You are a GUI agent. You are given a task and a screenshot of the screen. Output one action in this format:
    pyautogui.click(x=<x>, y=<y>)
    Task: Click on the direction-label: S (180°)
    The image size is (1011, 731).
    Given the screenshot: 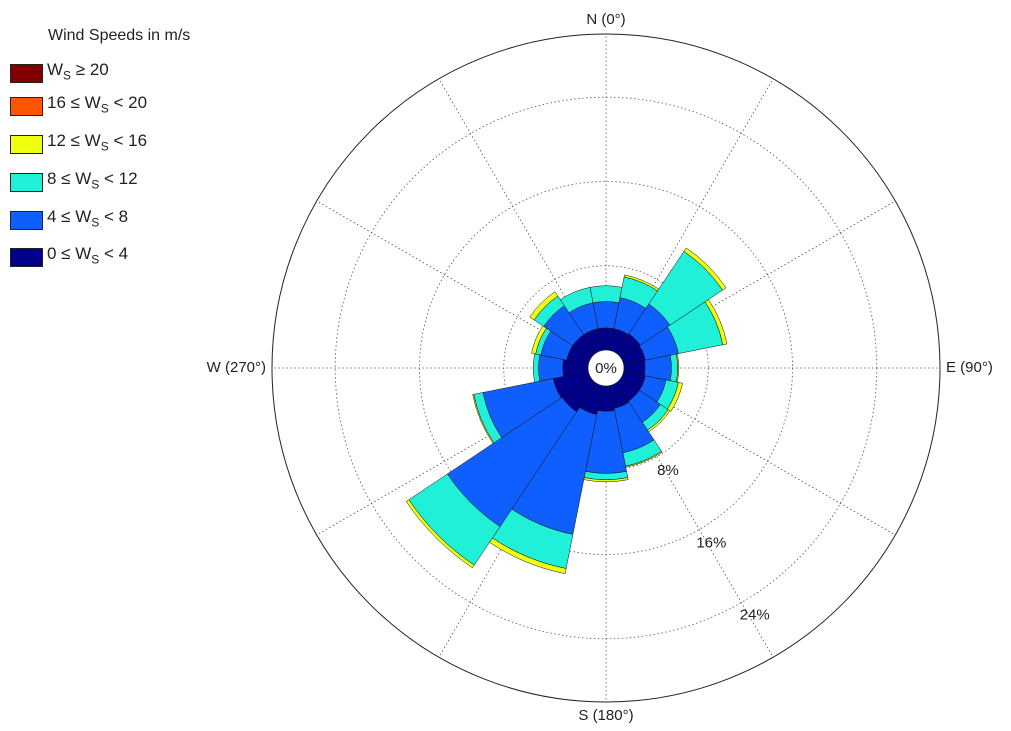 What is the action you would take?
    pyautogui.click(x=605, y=715)
    